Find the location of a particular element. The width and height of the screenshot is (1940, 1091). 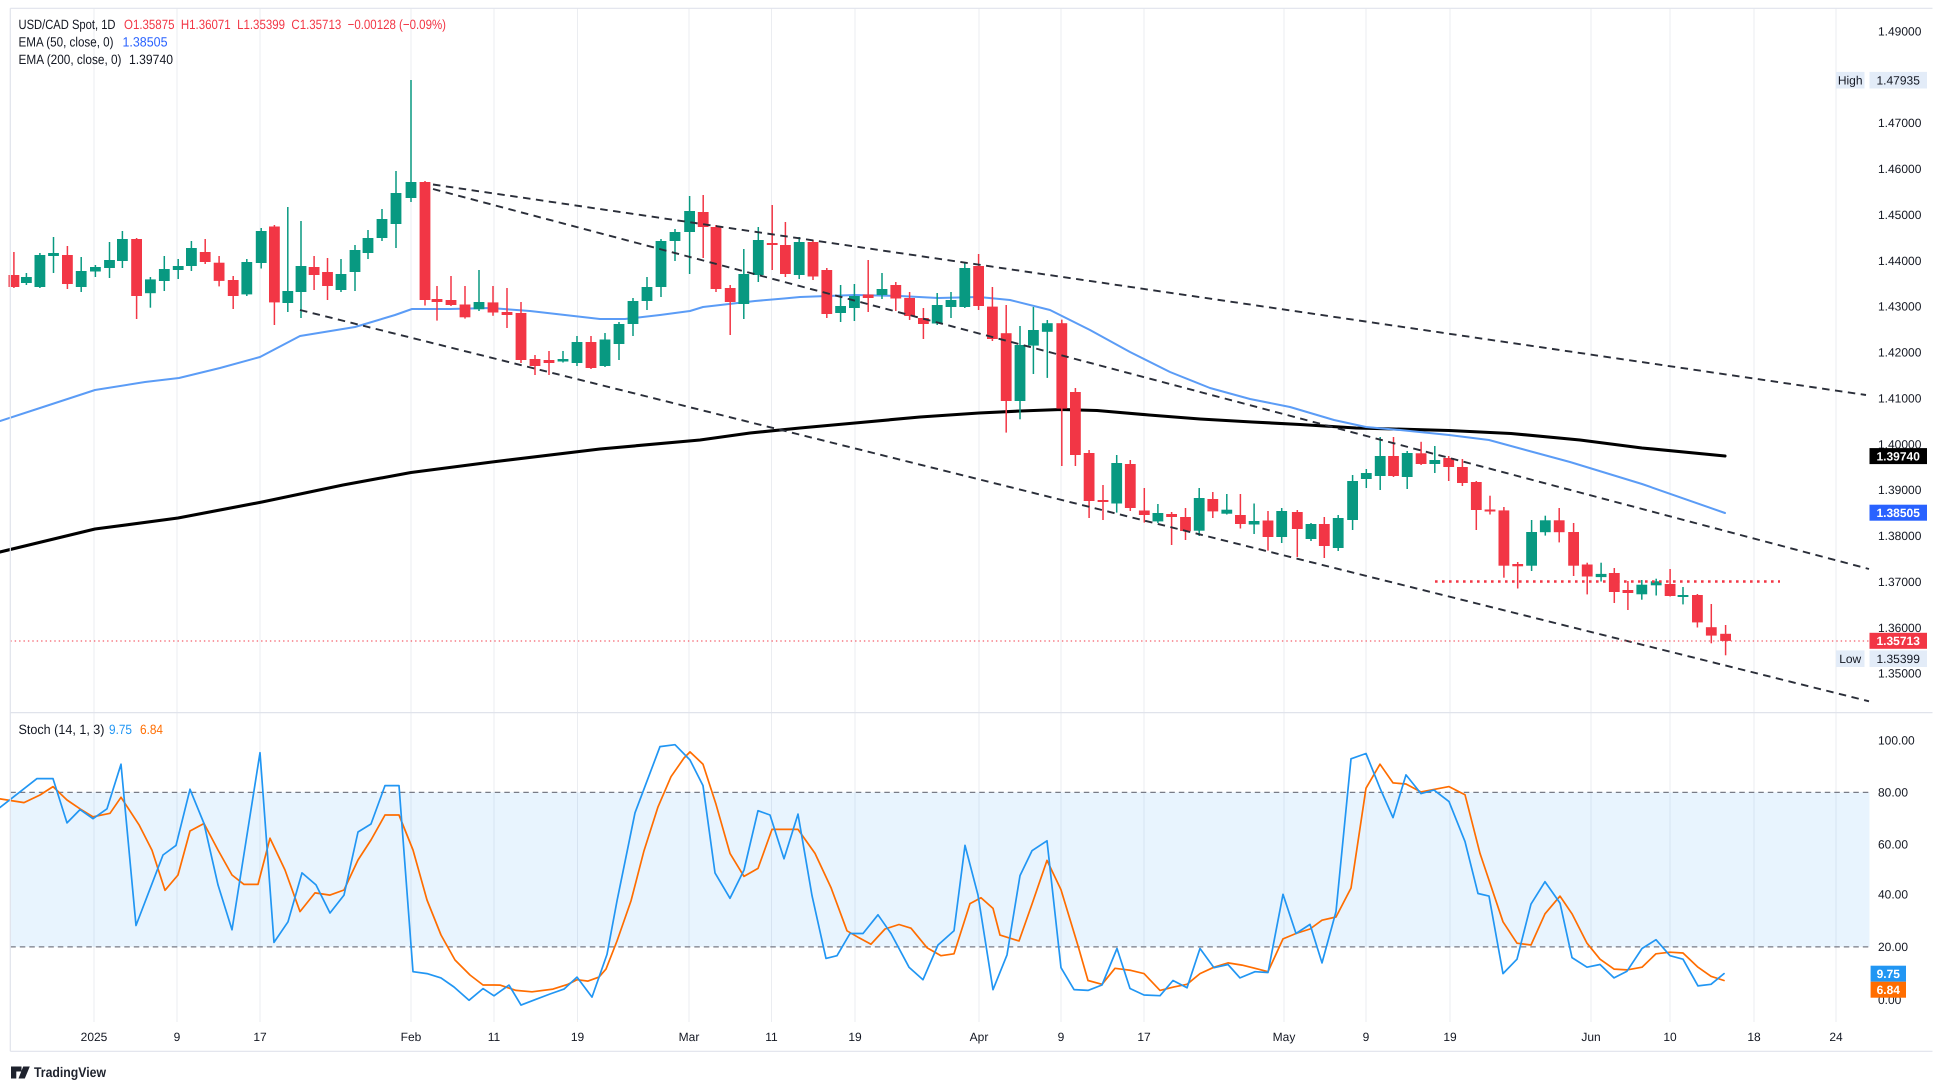

svg-text: 1.41000 is located at coordinates (1900, 399).